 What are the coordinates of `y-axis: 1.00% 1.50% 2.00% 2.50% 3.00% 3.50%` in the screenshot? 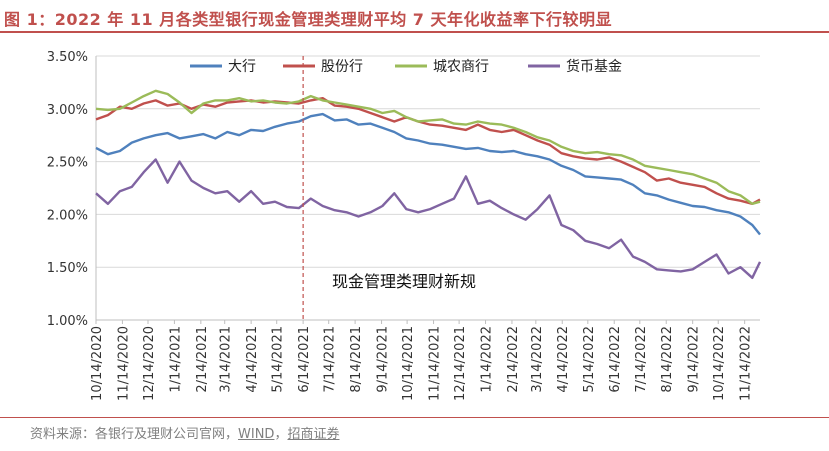 It's located at (72, 189).